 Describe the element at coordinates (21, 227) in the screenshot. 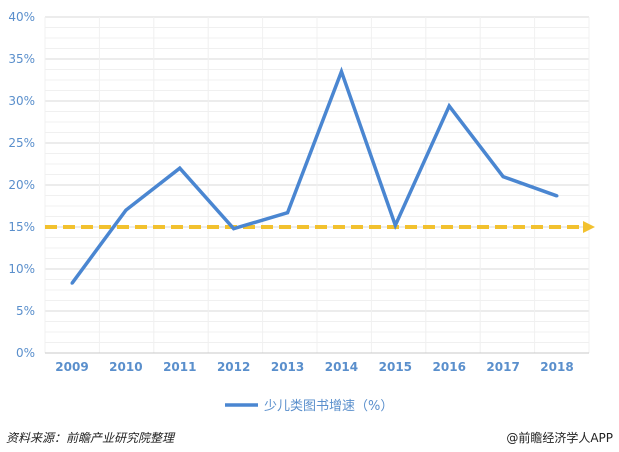

I see `y-tick-label: 15%` at that location.